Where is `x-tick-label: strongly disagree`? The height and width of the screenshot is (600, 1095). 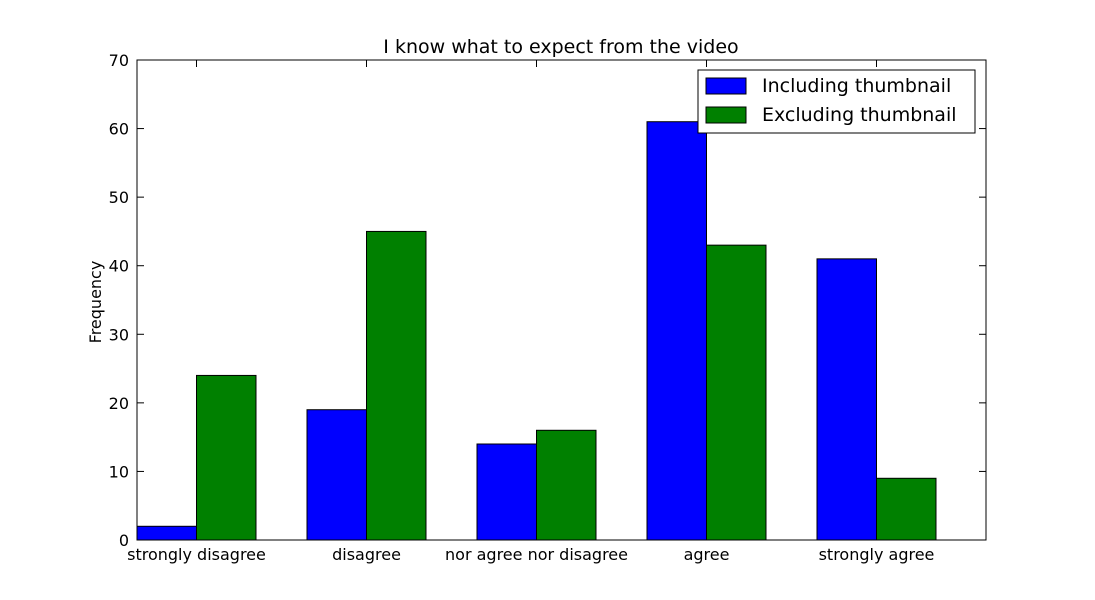
x-tick-label: strongly disagree is located at coordinates (196, 554).